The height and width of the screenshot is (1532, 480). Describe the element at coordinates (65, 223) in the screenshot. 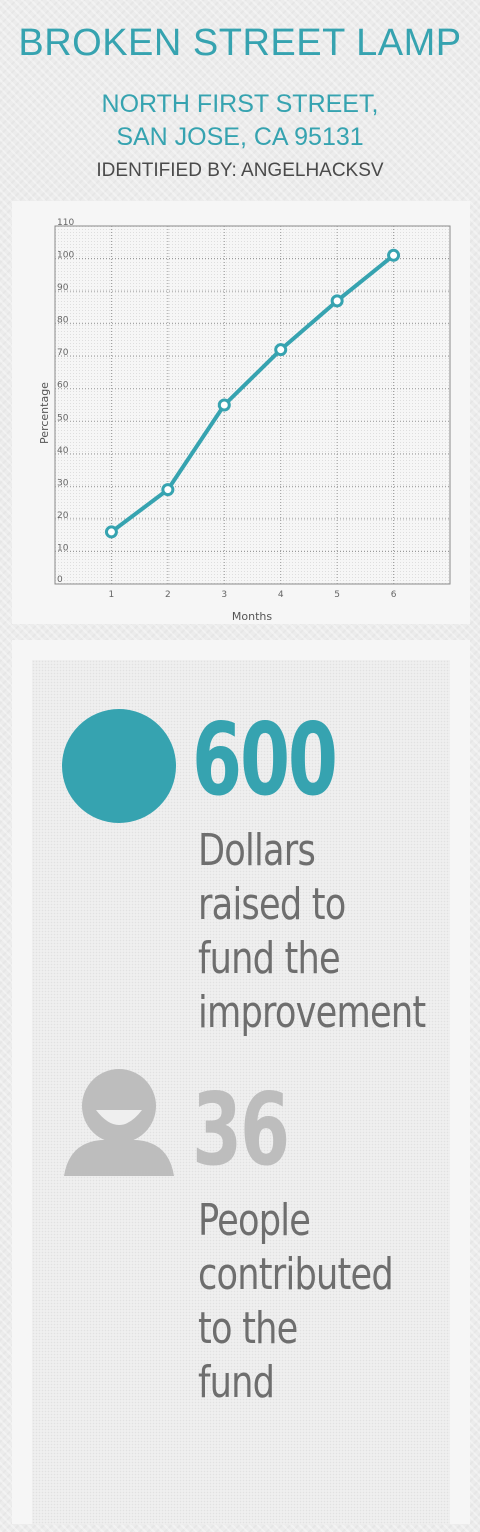

I see `y-tick-label: 110` at that location.